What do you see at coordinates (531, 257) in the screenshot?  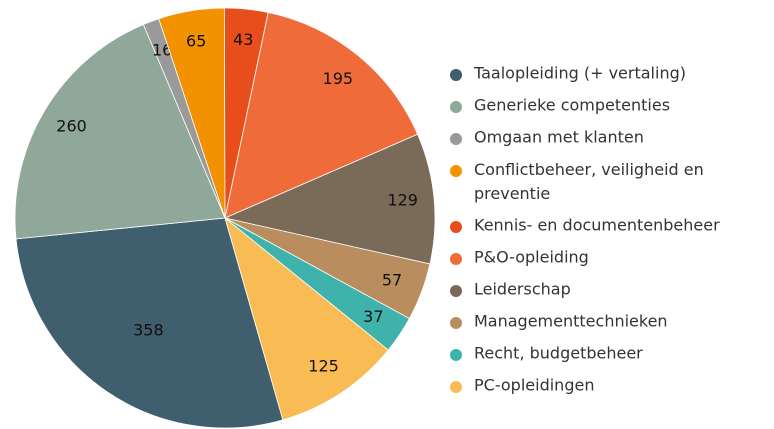 I see `legend-label: P&O-opleiding` at bounding box center [531, 257].